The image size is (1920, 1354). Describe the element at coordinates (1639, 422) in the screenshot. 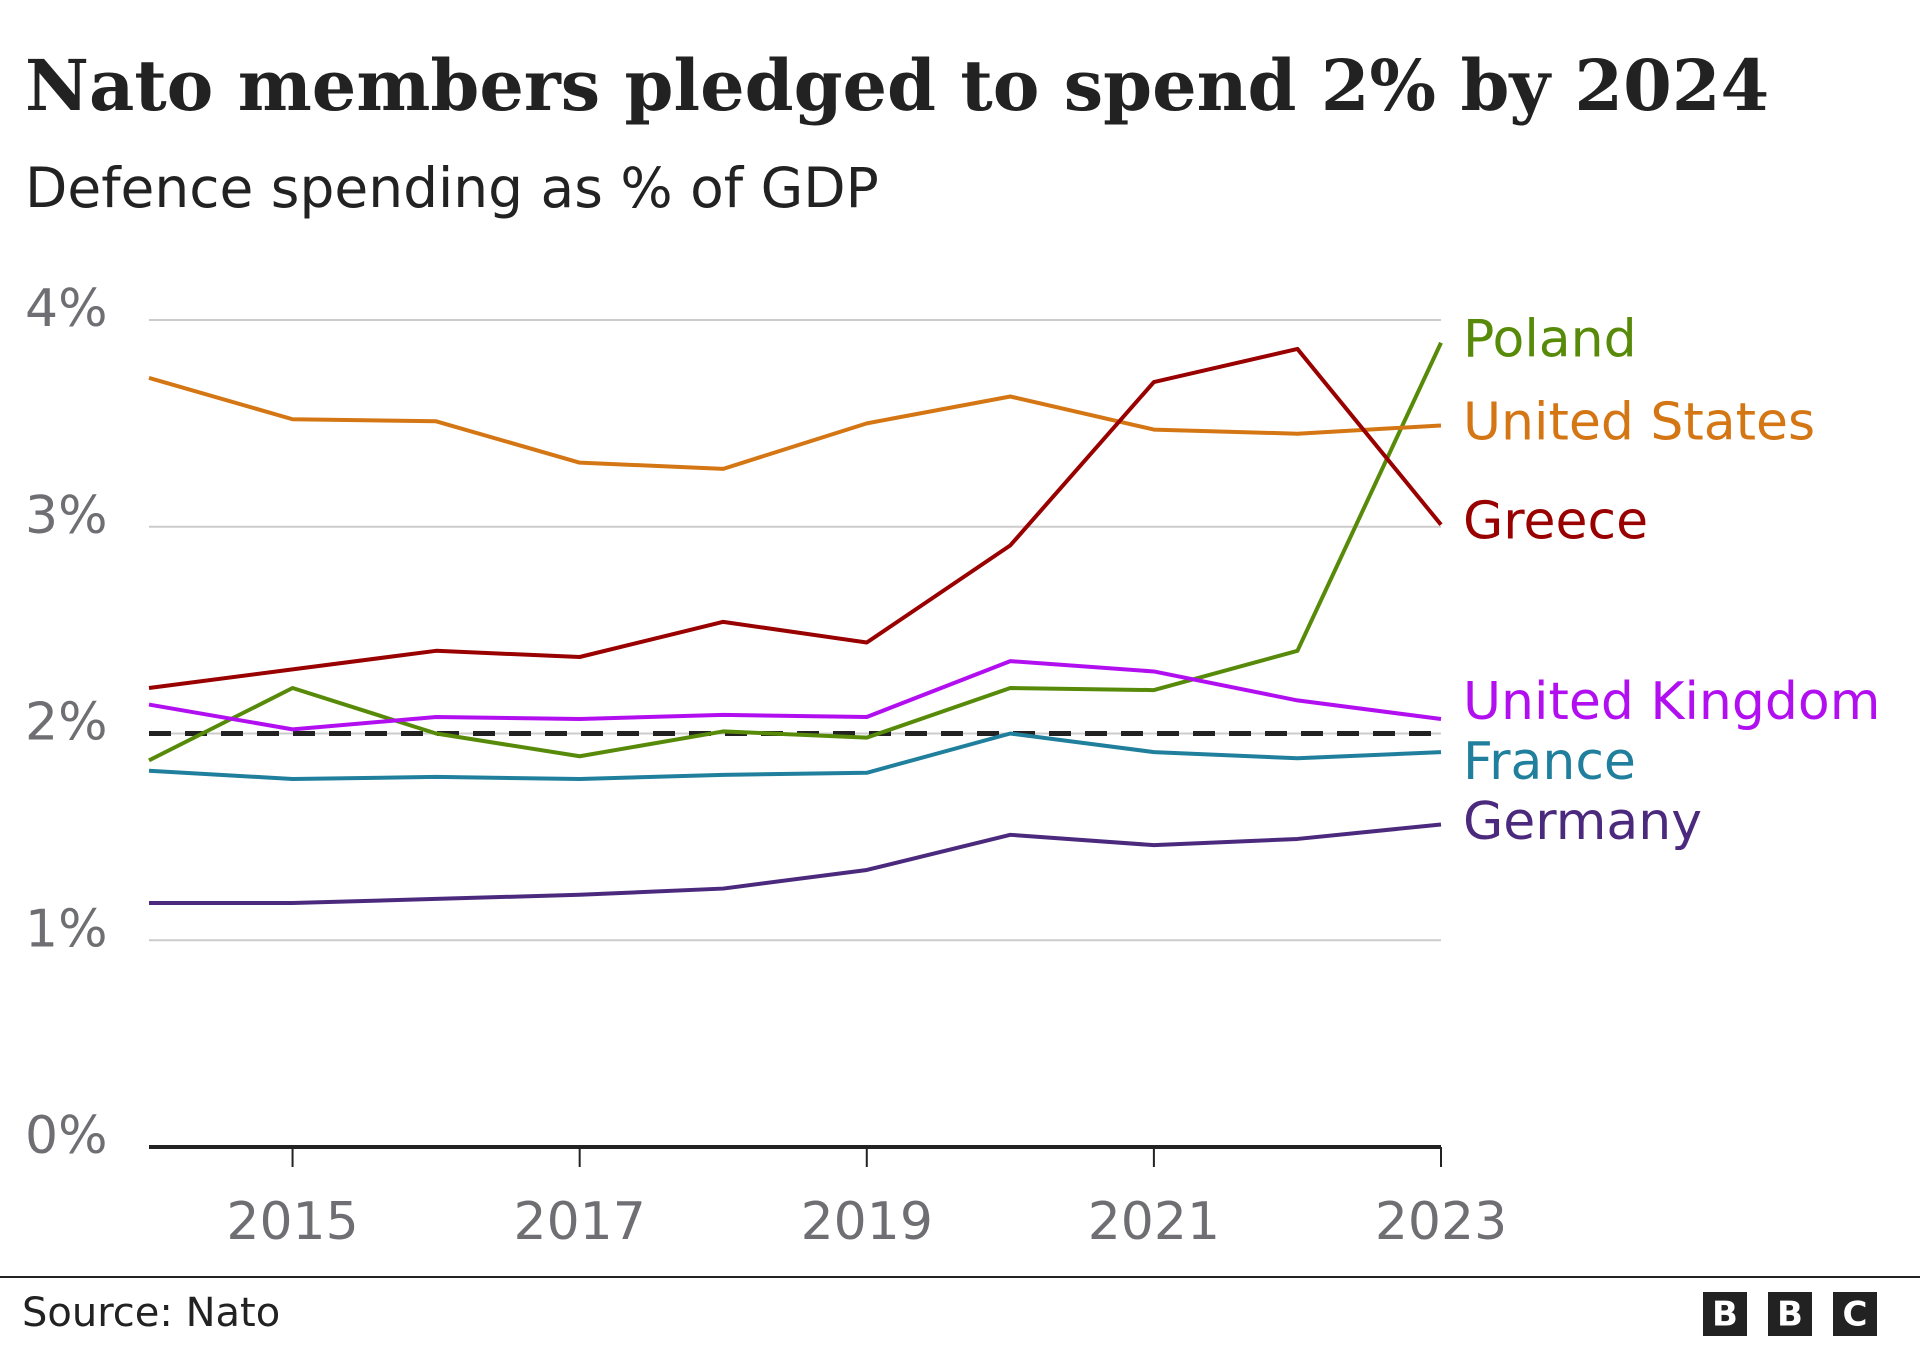

I see `legend-label: United States` at that location.